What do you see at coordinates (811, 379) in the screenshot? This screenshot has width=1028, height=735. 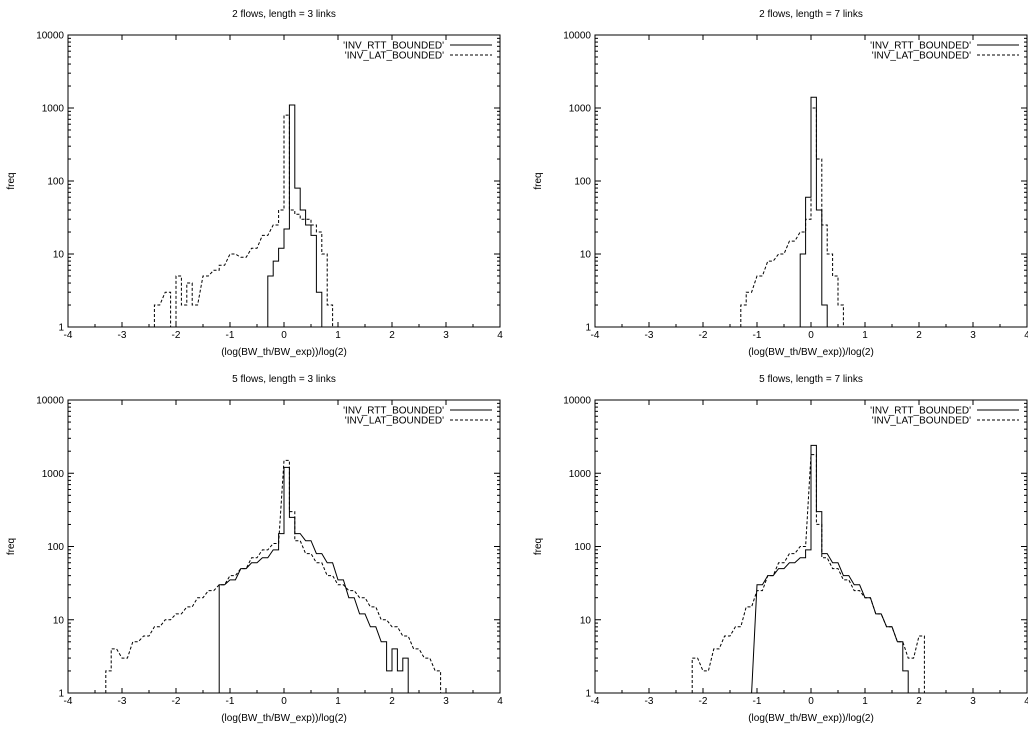 I see `chart-title: 5 flows, length = 7 links` at bounding box center [811, 379].